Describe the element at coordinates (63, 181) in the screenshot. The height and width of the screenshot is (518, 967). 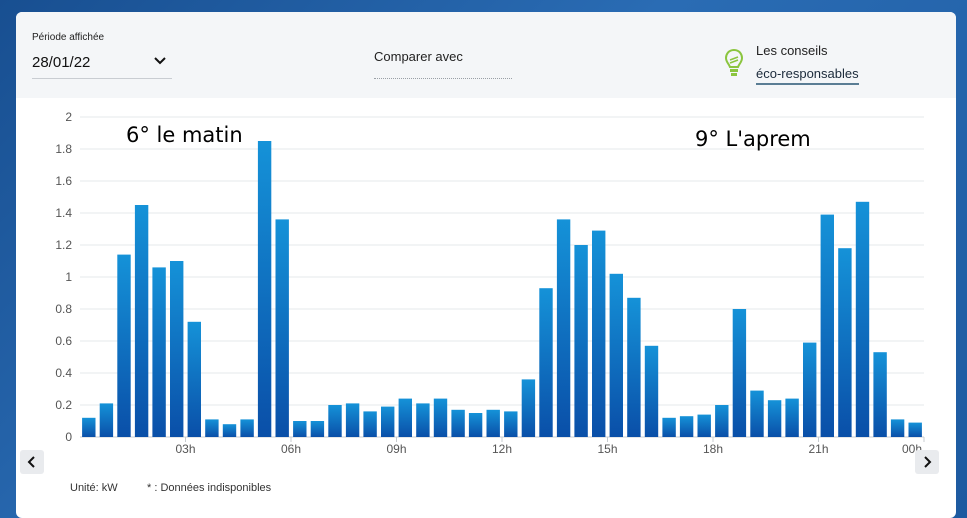
I see `y-tick-label: 1.6` at that location.